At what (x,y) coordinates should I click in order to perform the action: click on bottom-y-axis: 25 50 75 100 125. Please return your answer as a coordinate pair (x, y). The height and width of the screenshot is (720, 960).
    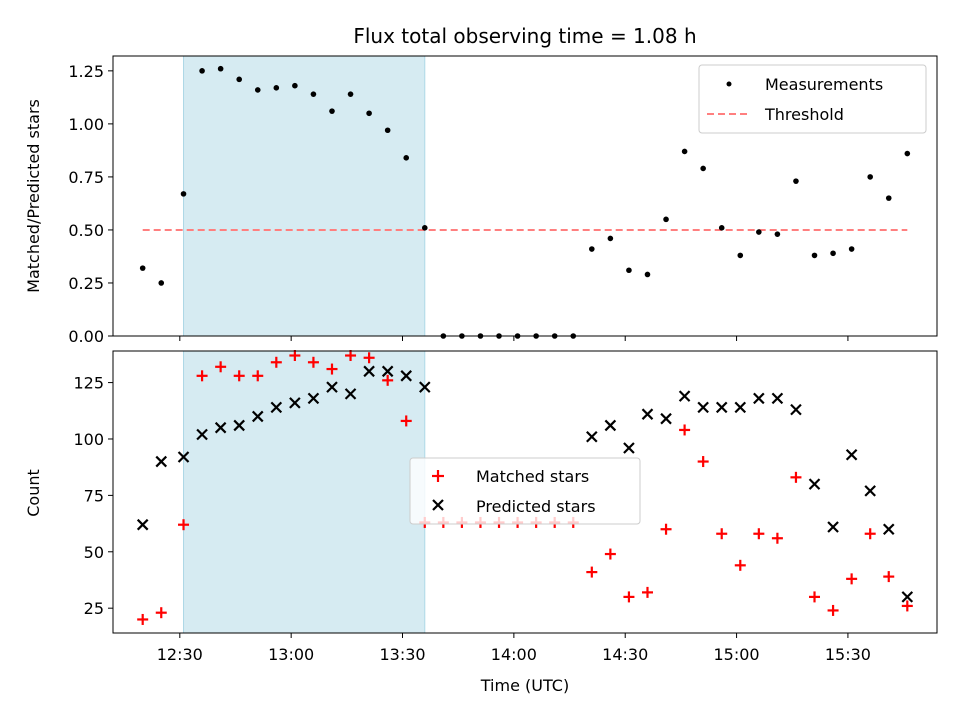
    Looking at the image, I should click on (93, 496).